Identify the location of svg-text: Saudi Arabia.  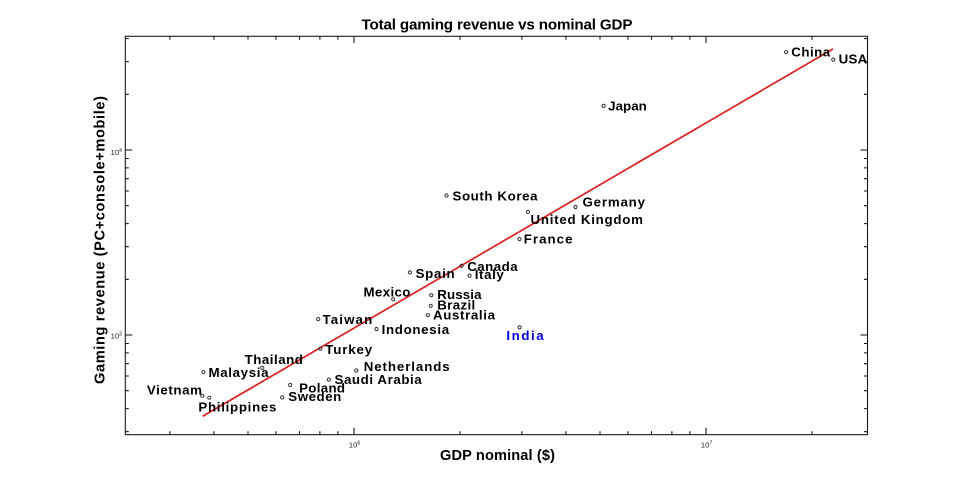
(379, 379).